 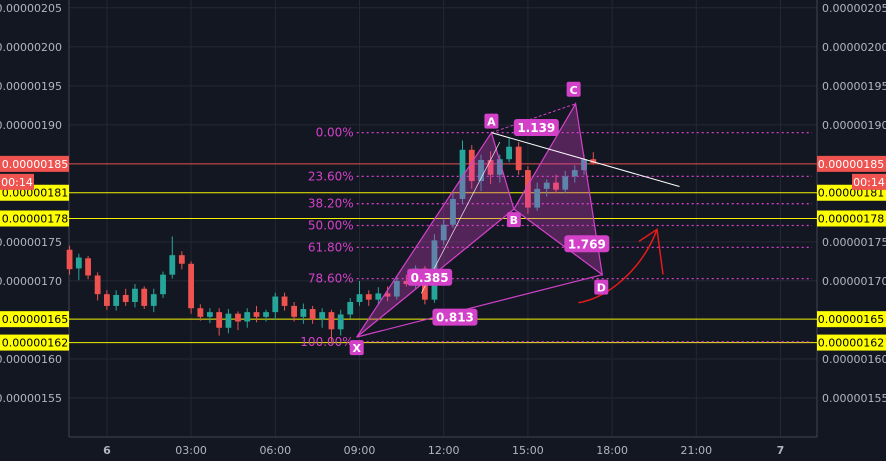 What do you see at coordinates (35, 319) in the screenshot?
I see `price-tag-left: 0.00000165` at bounding box center [35, 319].